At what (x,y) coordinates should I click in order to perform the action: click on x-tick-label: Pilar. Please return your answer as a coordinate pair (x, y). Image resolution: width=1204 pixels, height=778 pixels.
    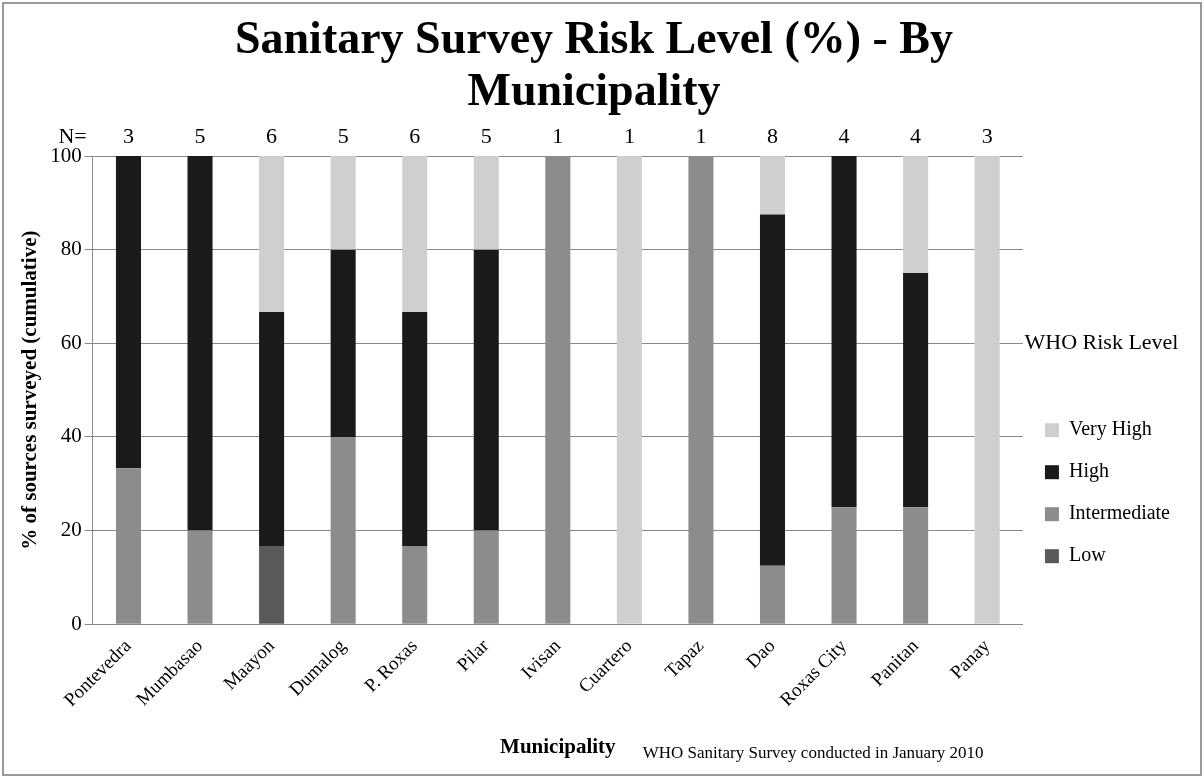
    Looking at the image, I should click on (473, 655).